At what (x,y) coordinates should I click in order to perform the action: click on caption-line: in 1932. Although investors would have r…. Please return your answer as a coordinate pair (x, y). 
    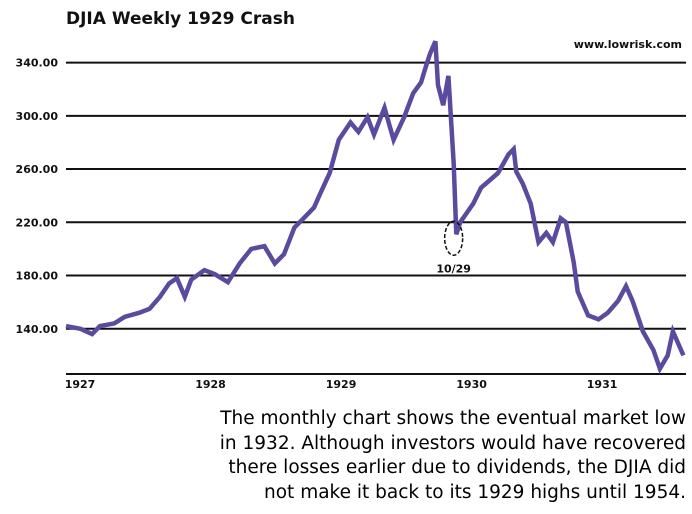
    Looking at the image, I should click on (452, 443).